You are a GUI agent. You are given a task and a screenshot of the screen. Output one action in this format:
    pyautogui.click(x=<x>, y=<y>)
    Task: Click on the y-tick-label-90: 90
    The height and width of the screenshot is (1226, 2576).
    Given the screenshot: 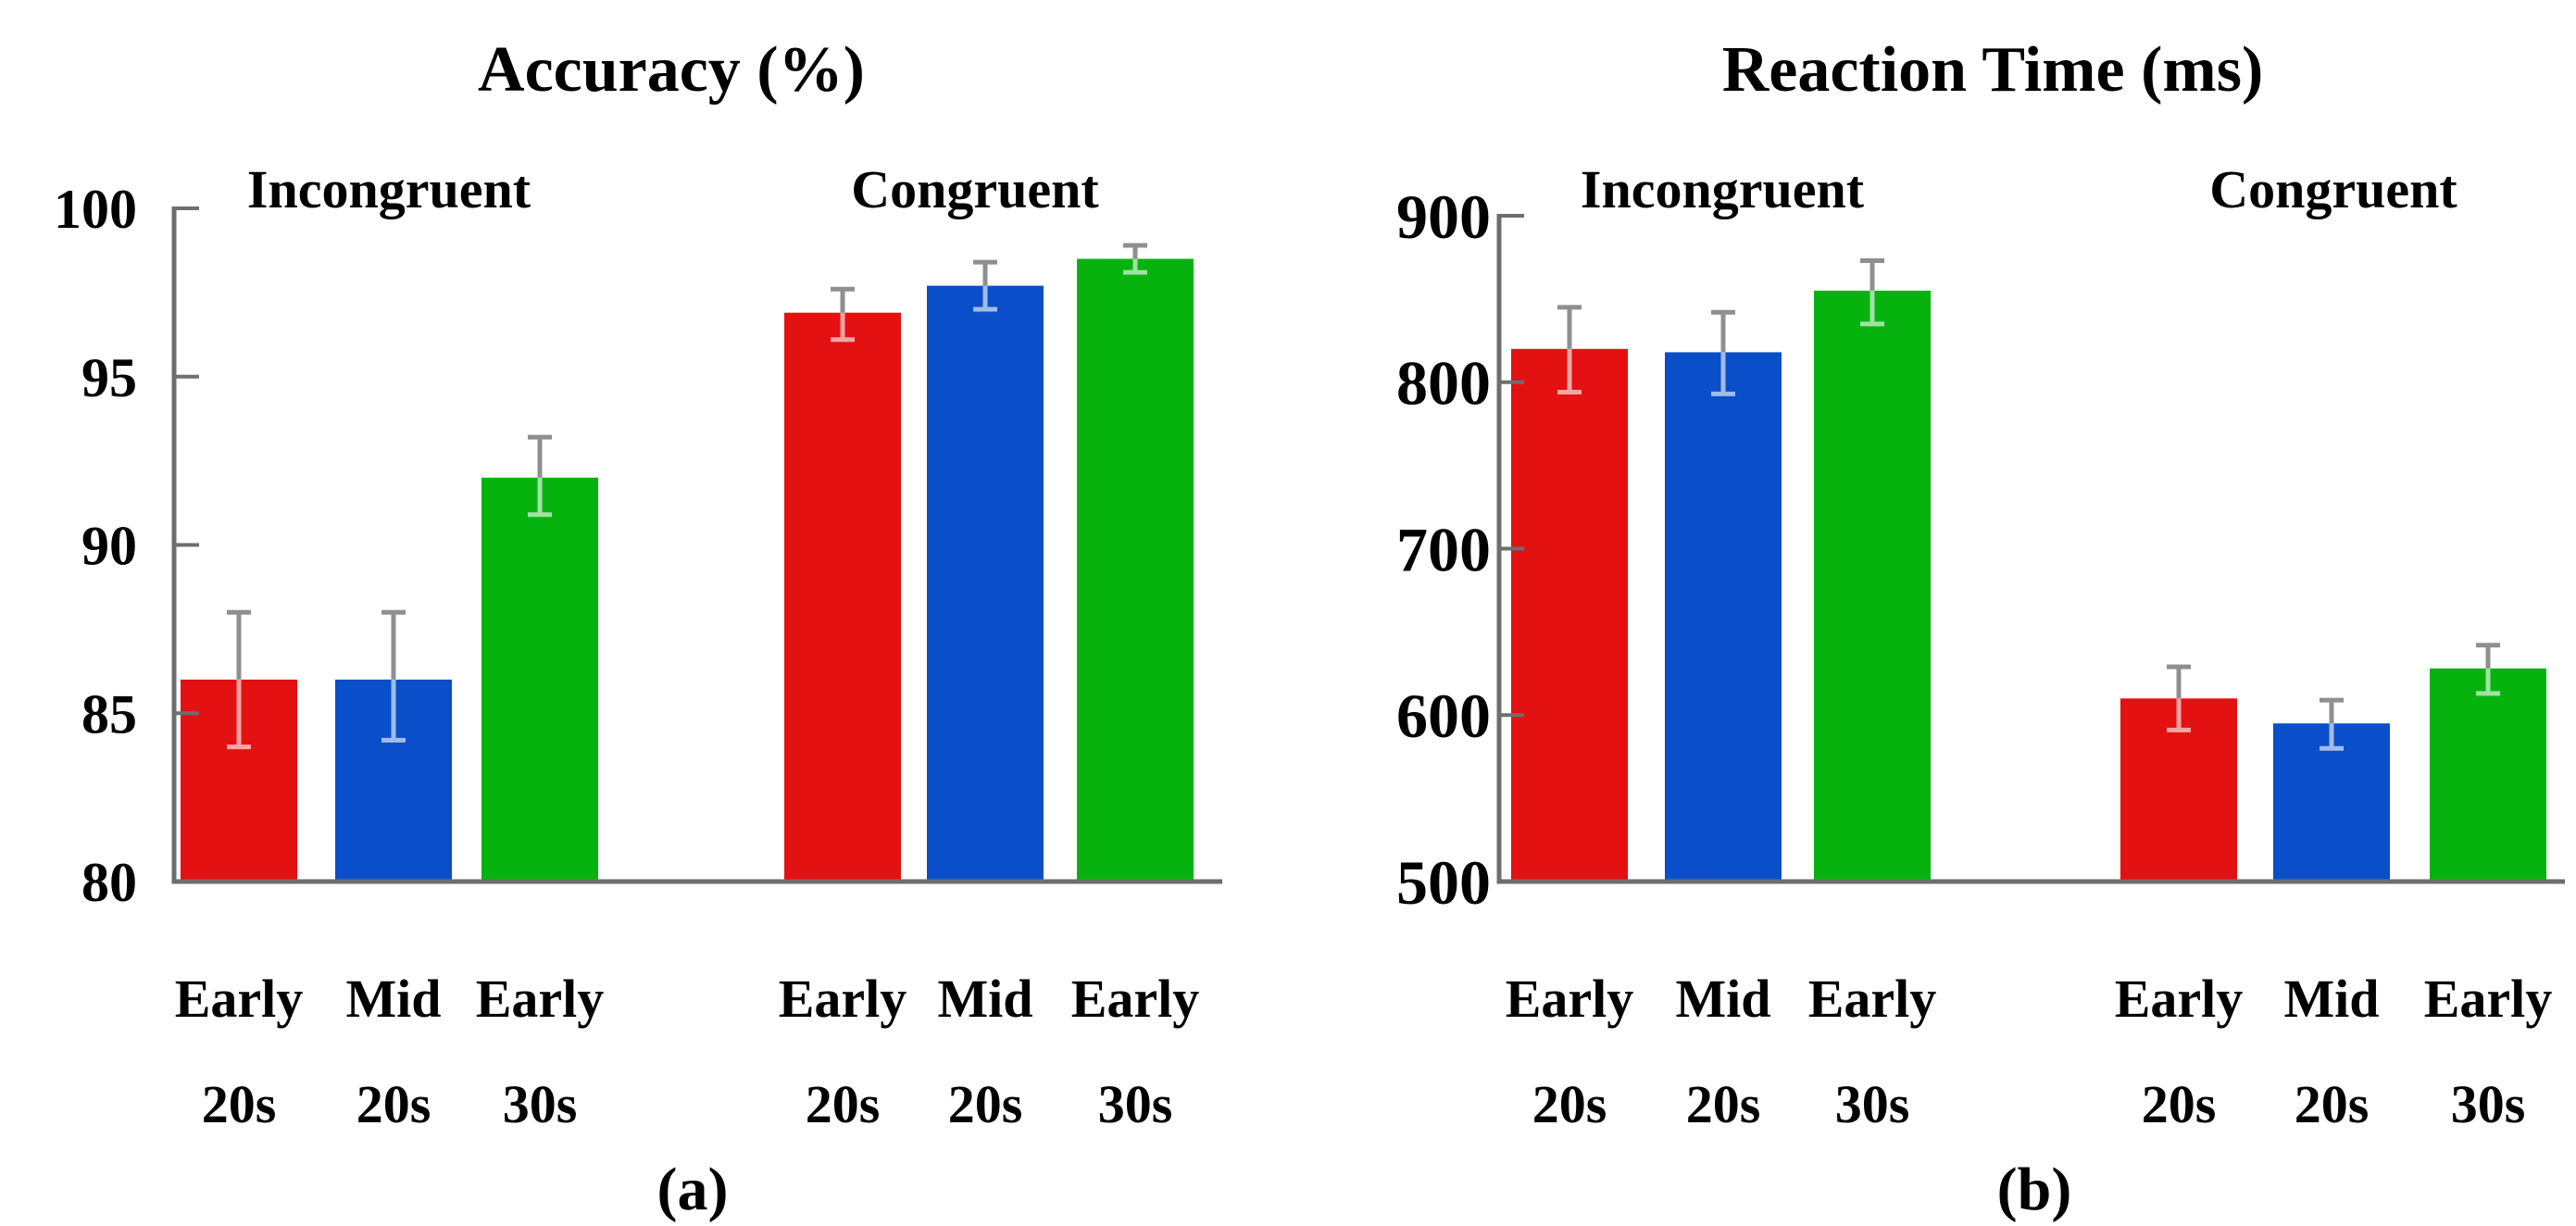 What is the action you would take?
    pyautogui.click(x=109, y=546)
    